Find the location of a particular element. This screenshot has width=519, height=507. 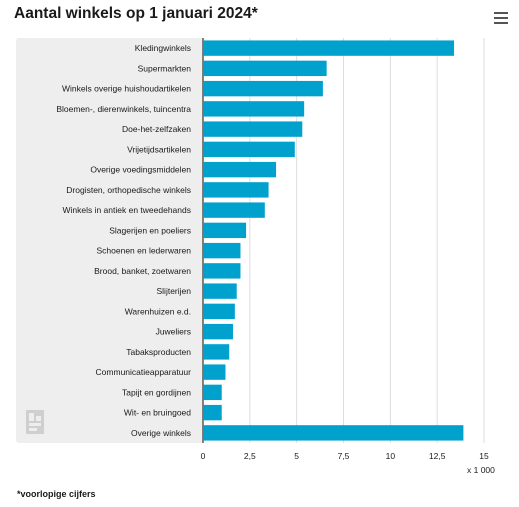

x-tick-label: 7,5 is located at coordinates (344, 456).